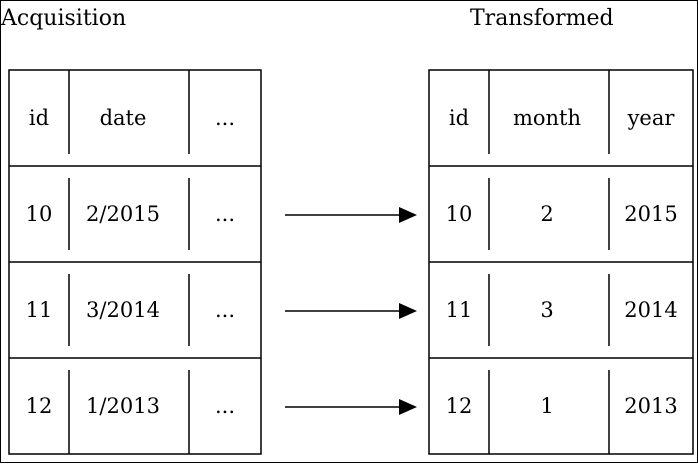 This screenshot has width=698, height=464. What do you see at coordinates (39, 310) in the screenshot?
I see `acquisition-data-cell: 11` at bounding box center [39, 310].